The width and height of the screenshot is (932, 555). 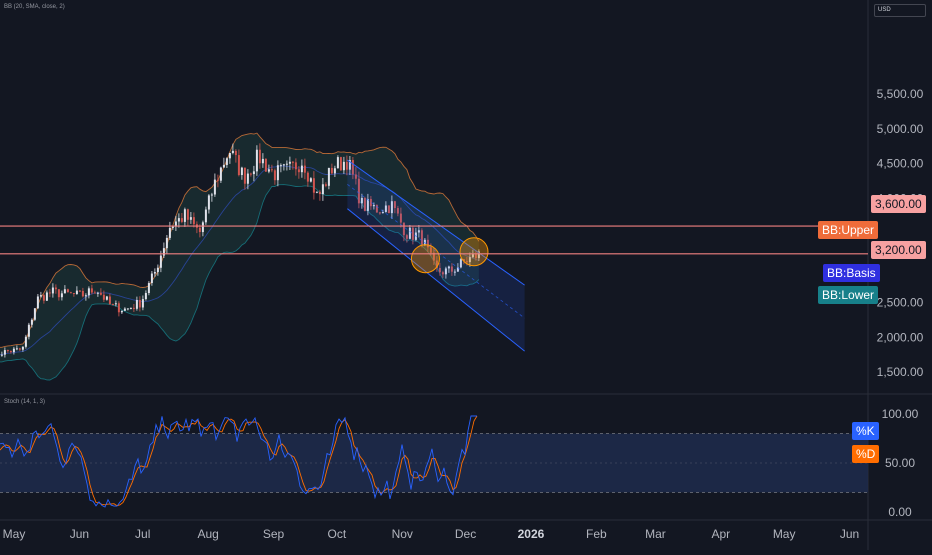 What do you see at coordinates (898, 204) in the screenshot?
I see `price-tag-3600: 3,600.00` at bounding box center [898, 204].